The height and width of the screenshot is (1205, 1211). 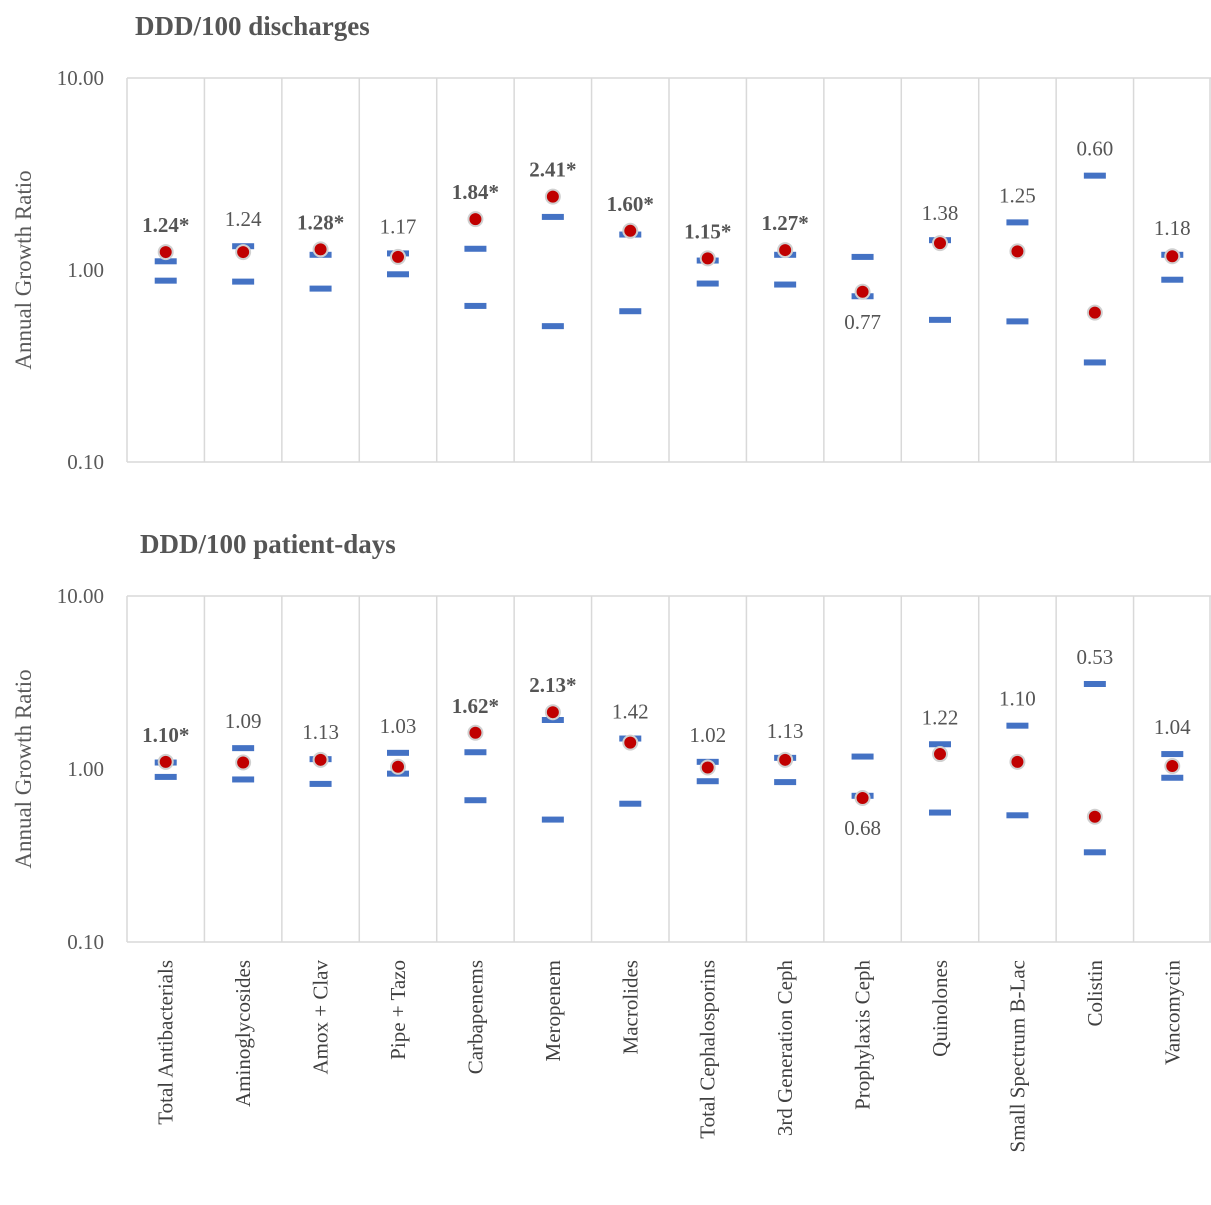 What do you see at coordinates (940, 213) in the screenshot?
I see `data-label: 1.38` at bounding box center [940, 213].